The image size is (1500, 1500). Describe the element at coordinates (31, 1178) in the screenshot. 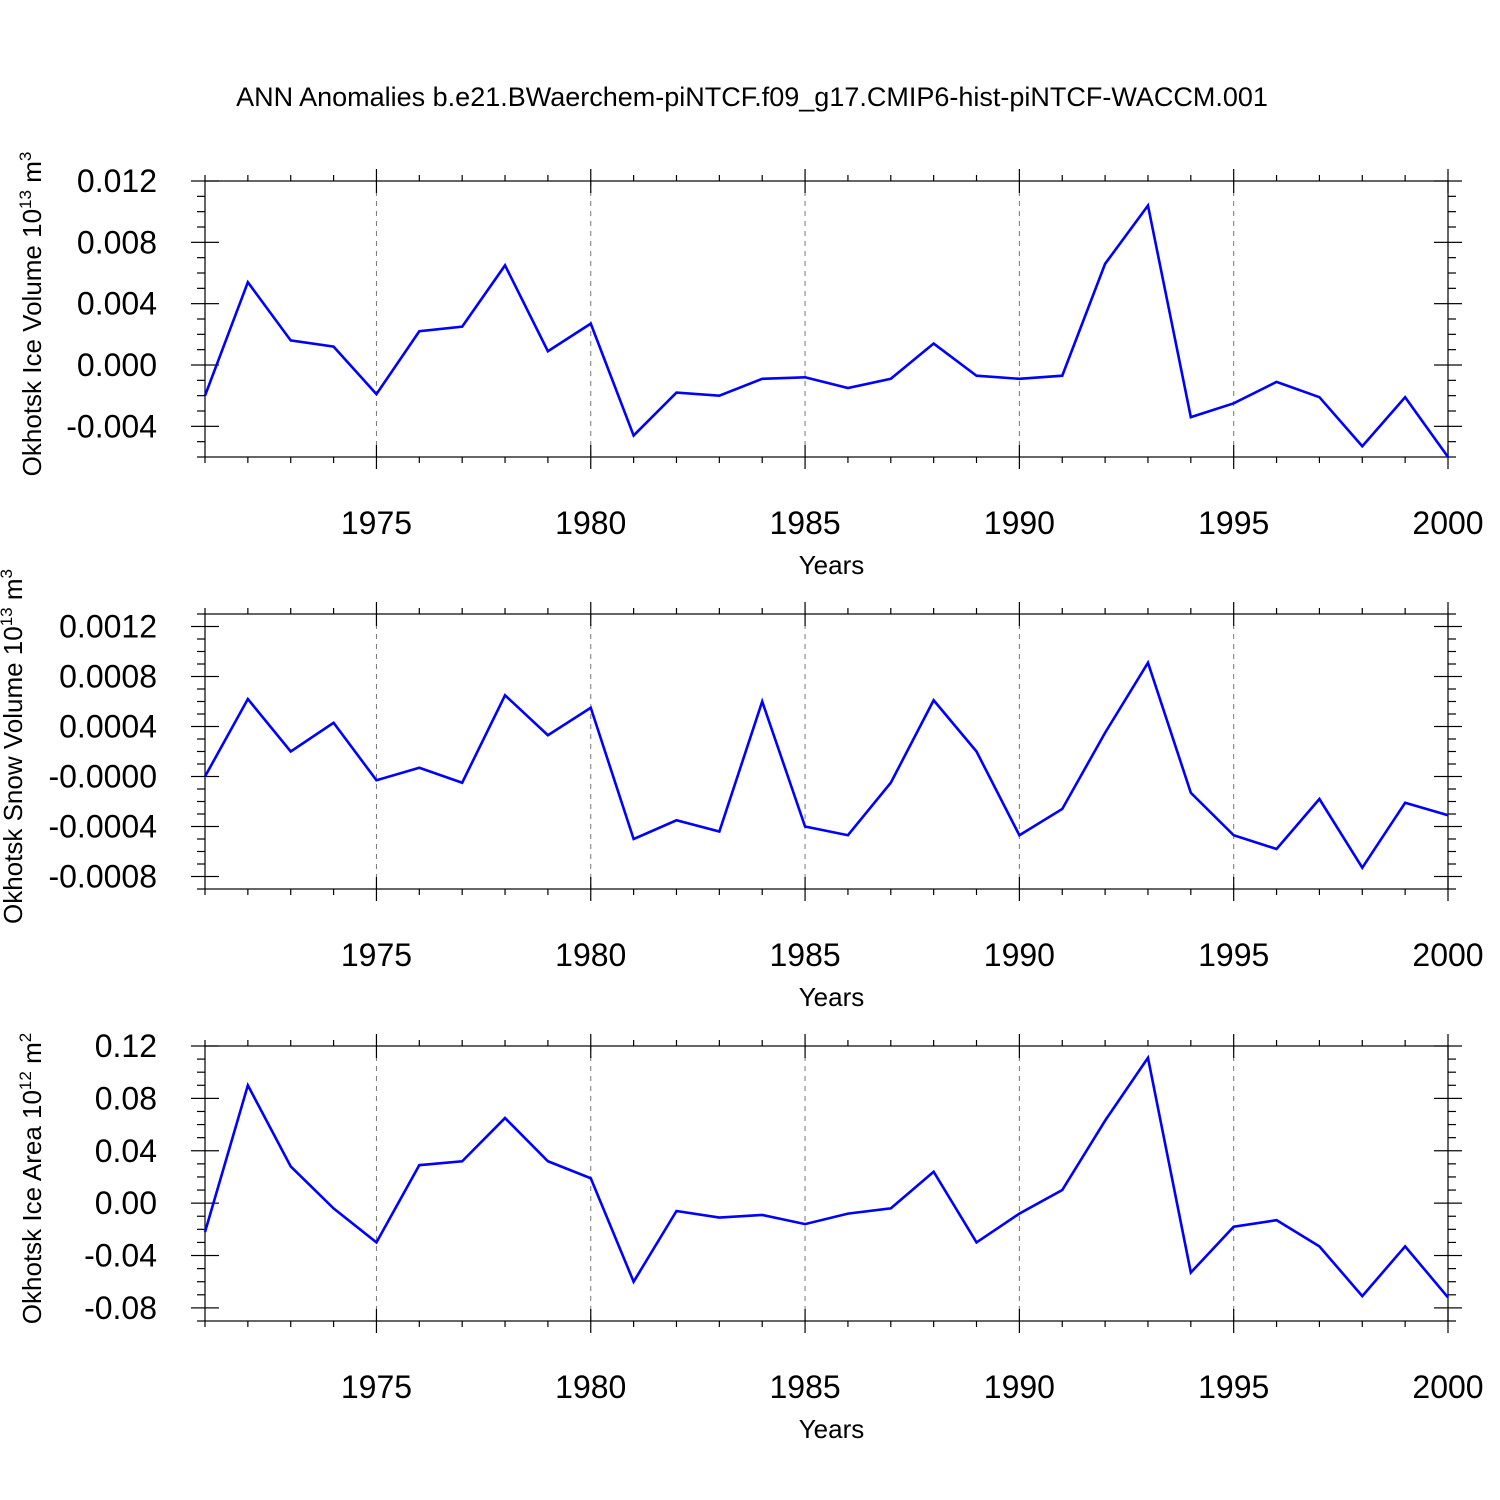

I see `y-axis-label: Okhotsk Ice Area 1012 m2` at that location.